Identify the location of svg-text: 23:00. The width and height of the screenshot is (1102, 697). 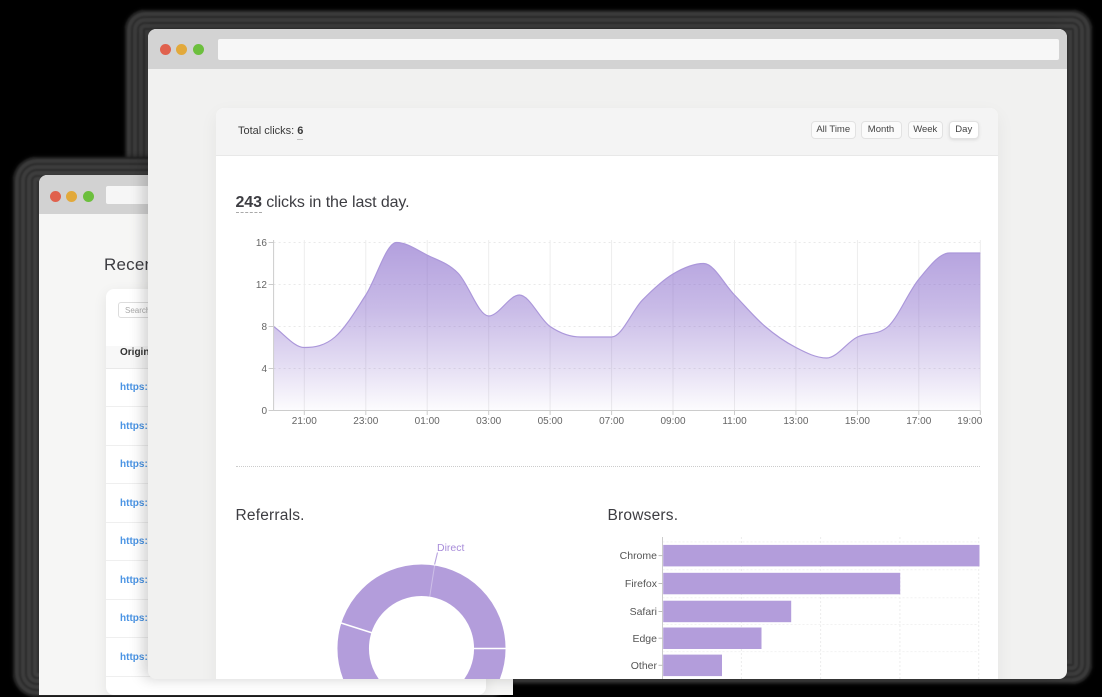
(365, 421).